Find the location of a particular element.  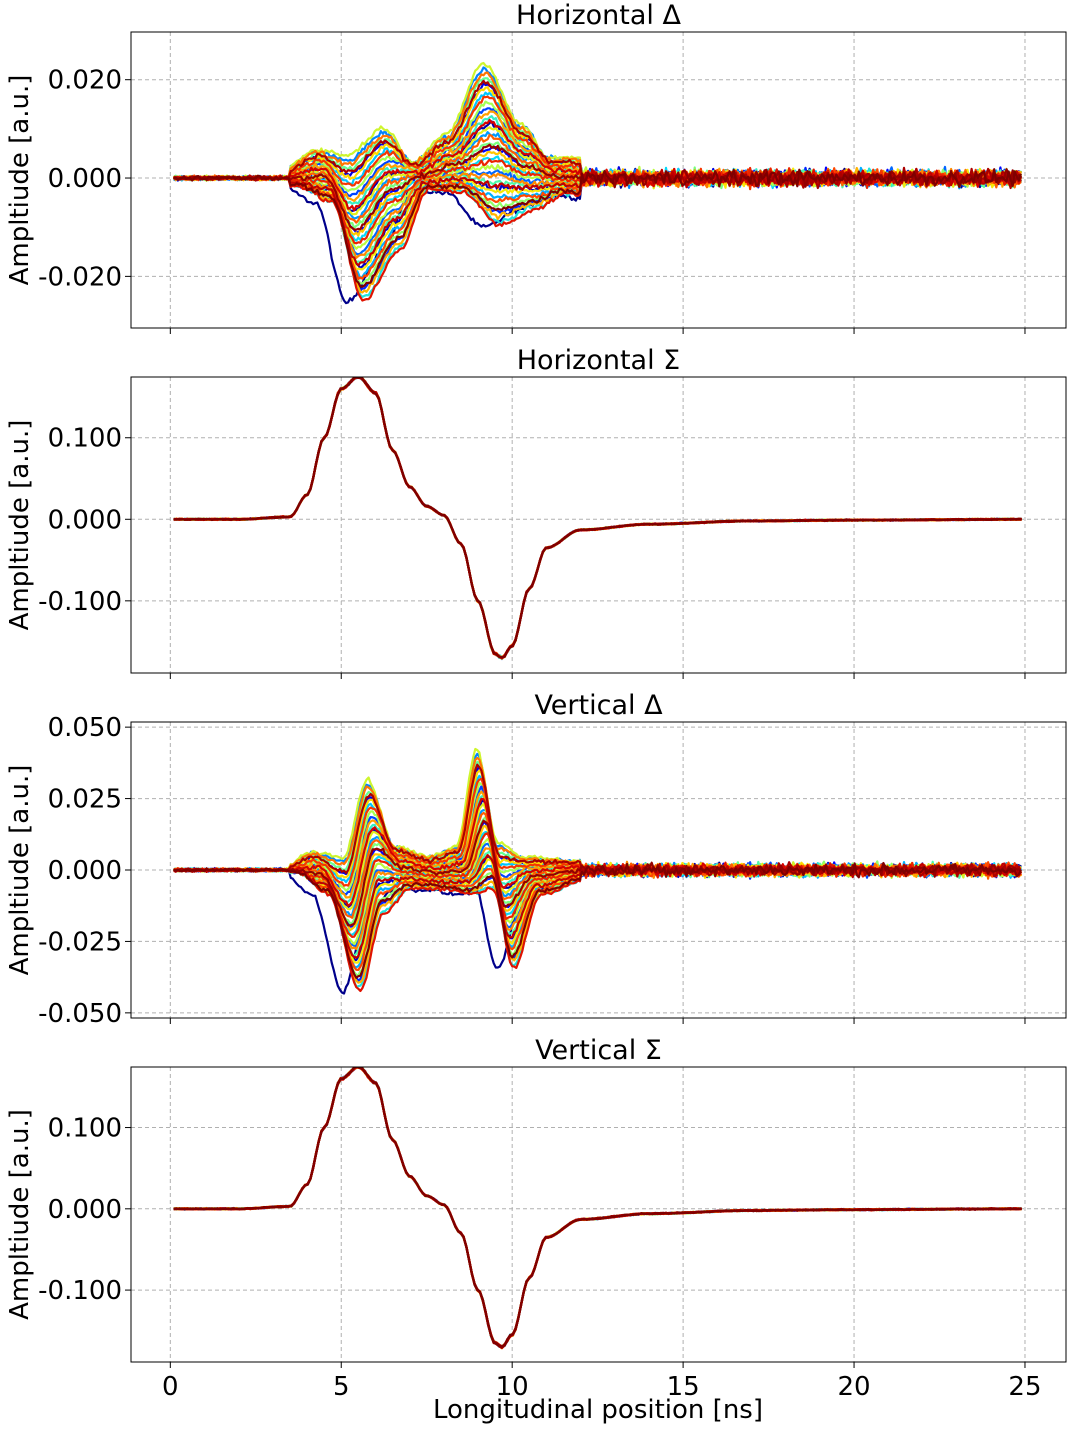

y-tick-label: 0.025 is located at coordinates (85, 800).